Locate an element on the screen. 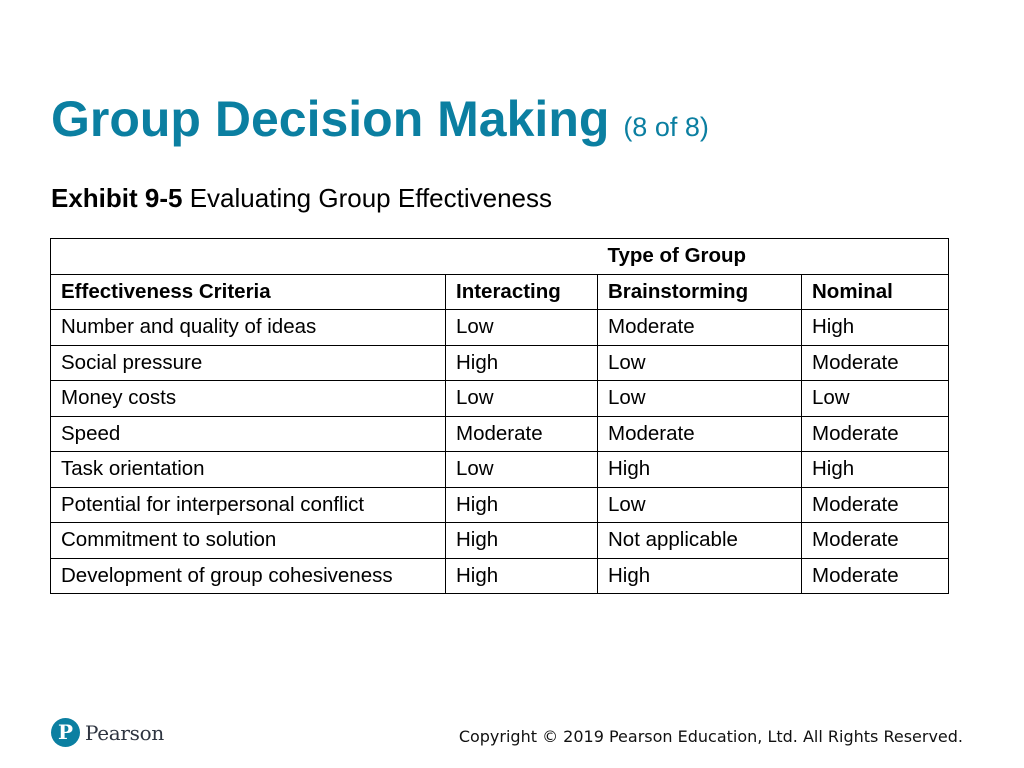  cell-nominal: Low is located at coordinates (875, 398).